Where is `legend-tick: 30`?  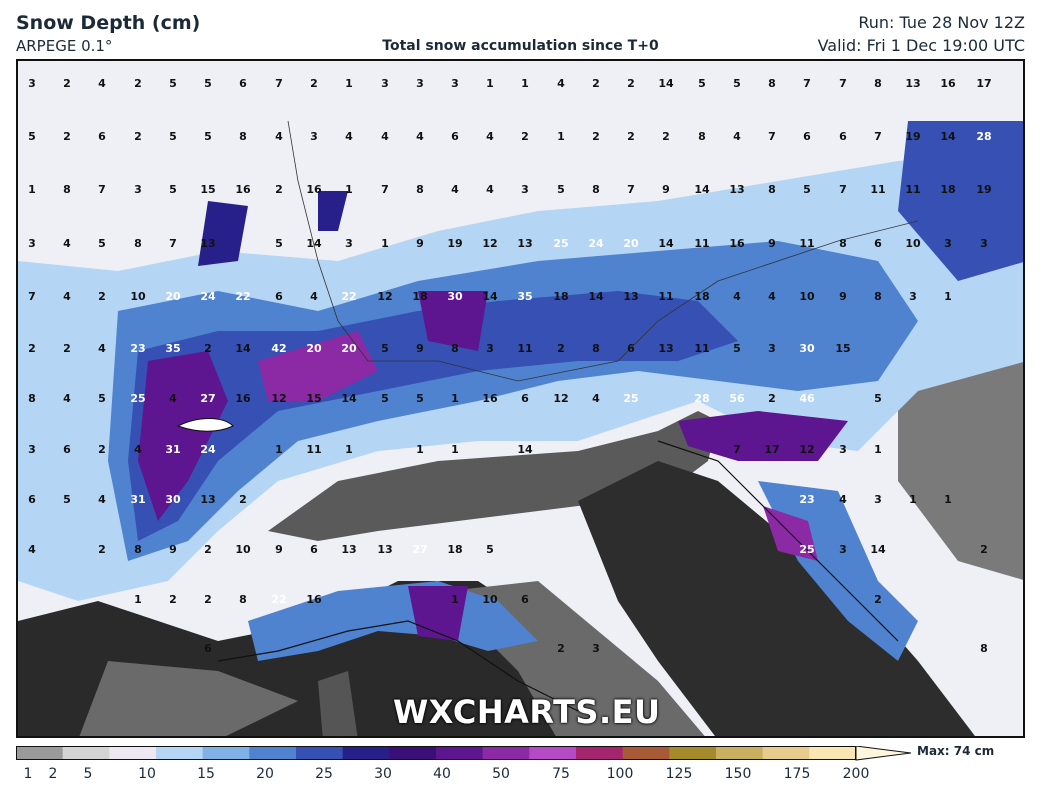
legend-tick: 30 is located at coordinates (383, 774).